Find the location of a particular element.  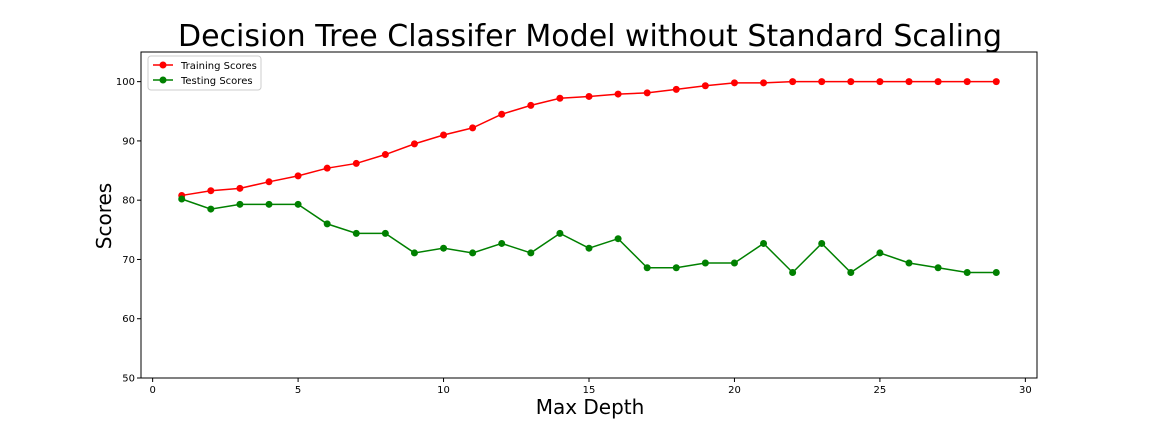

series-line-testing-scores is located at coordinates (589, 236).